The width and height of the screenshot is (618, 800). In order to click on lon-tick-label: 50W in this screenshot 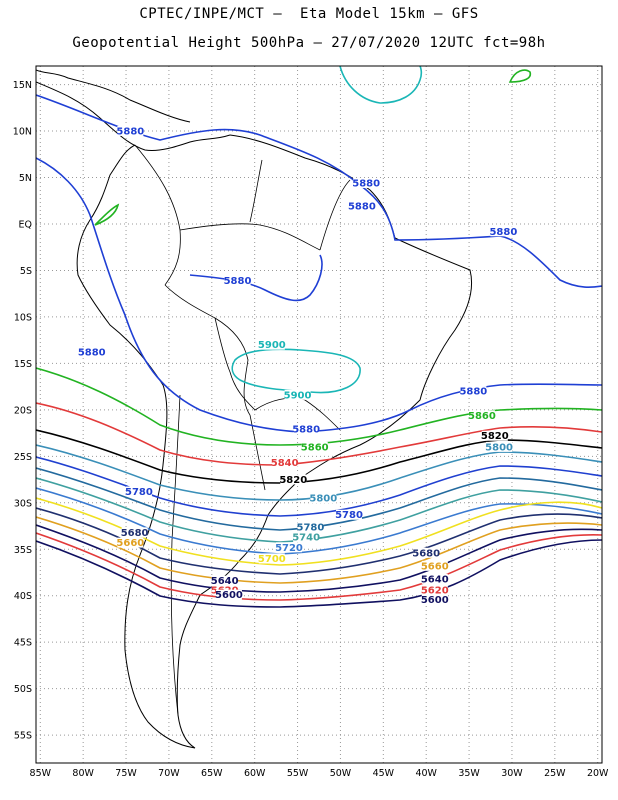, I will do `click(341, 773)`.